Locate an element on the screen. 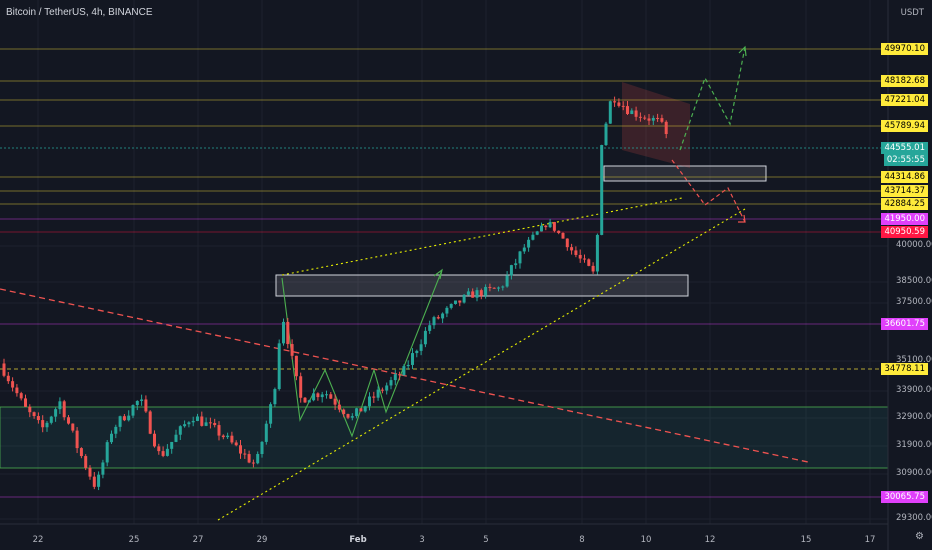  time-tick-label: 25 is located at coordinates (134, 540).